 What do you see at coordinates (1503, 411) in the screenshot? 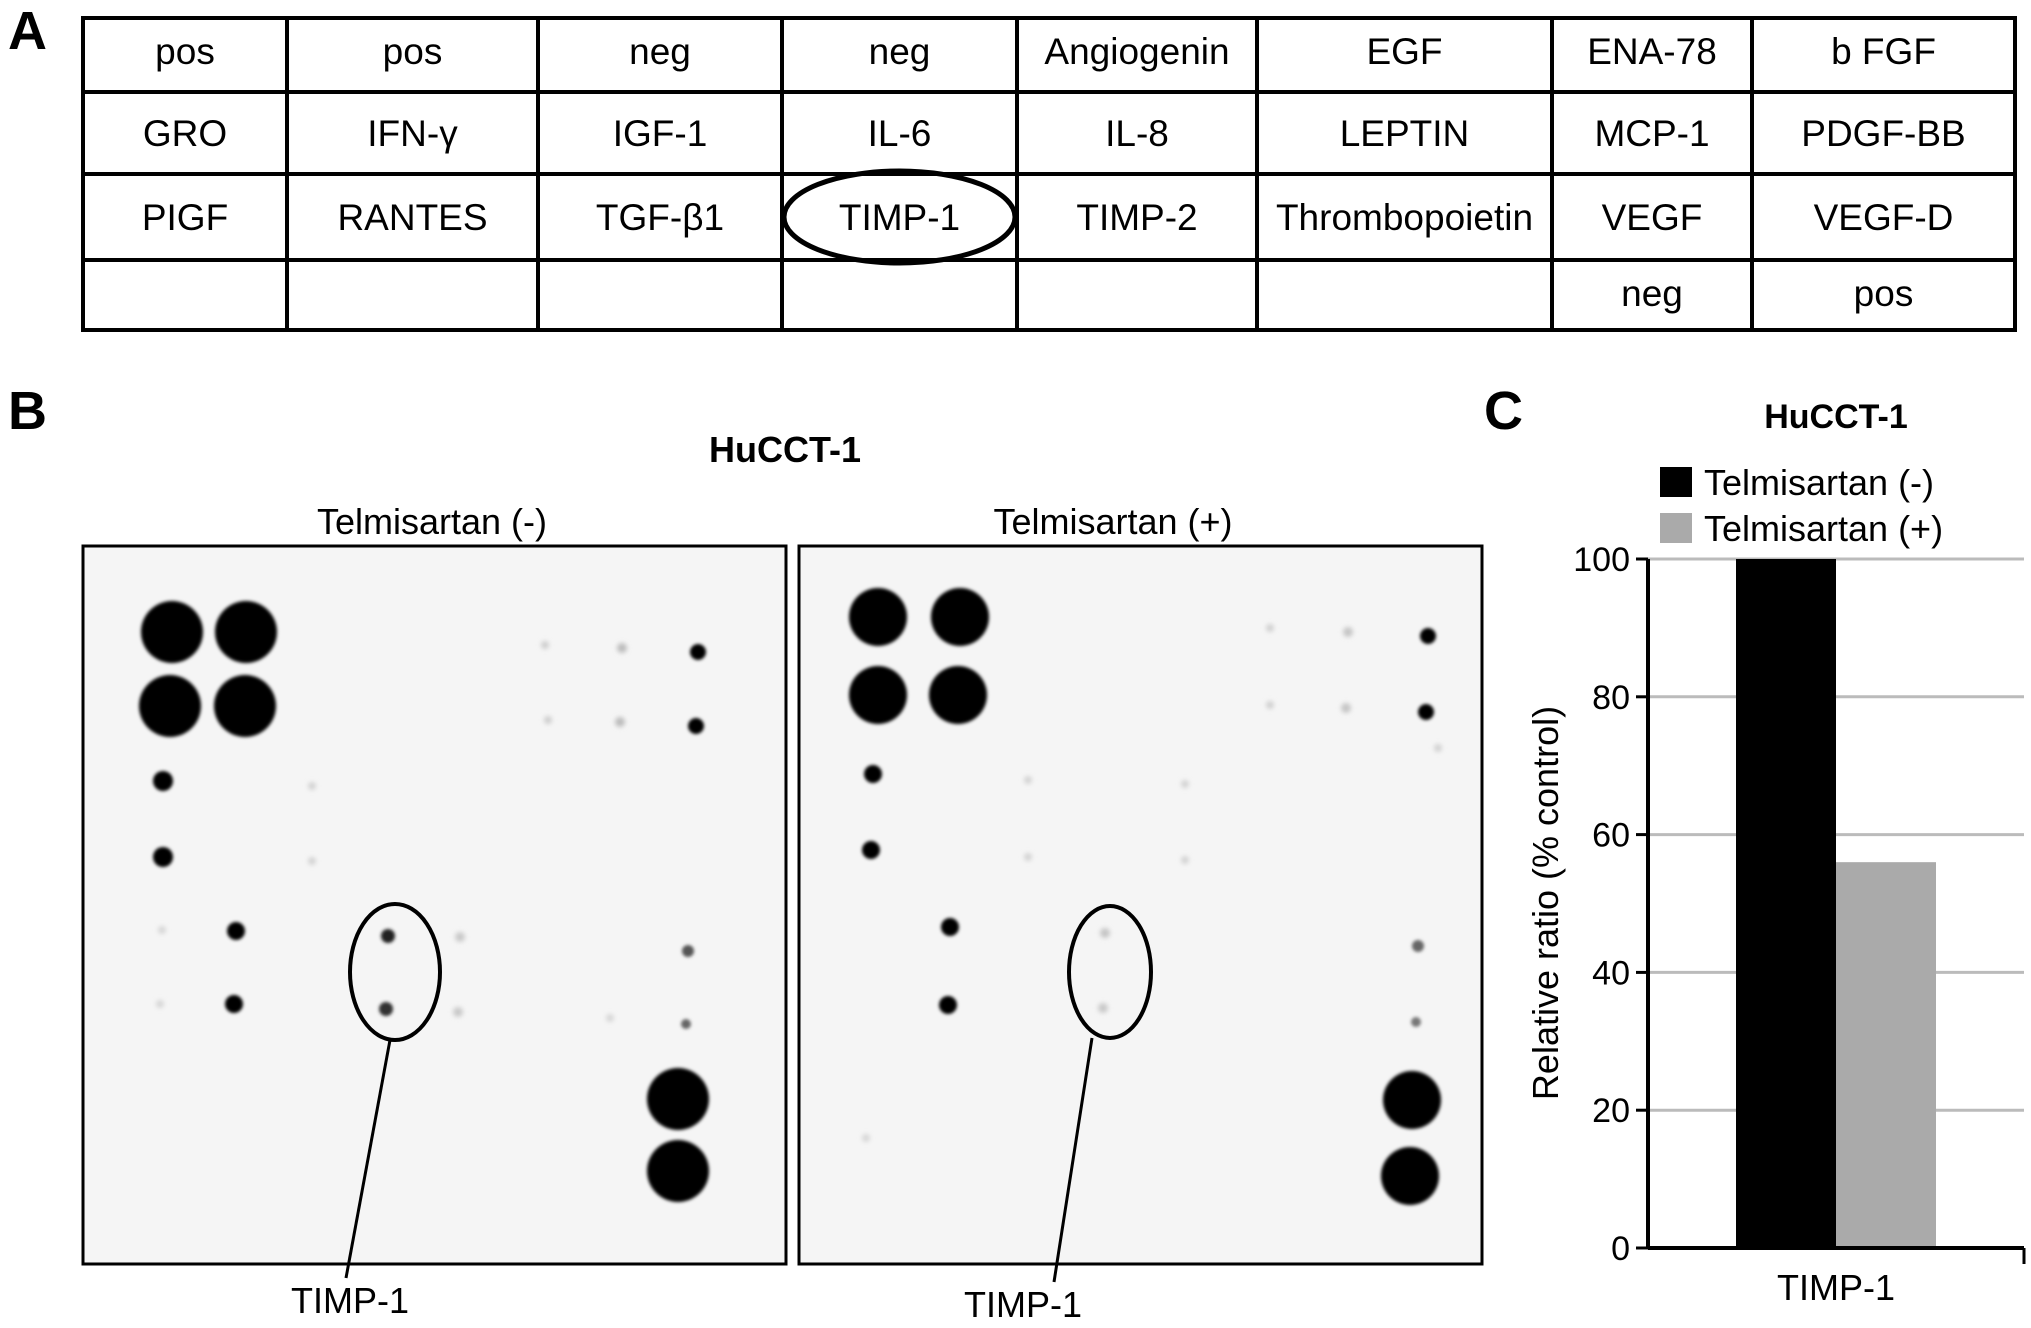
I see `panel-label-c: C` at bounding box center [1503, 411].